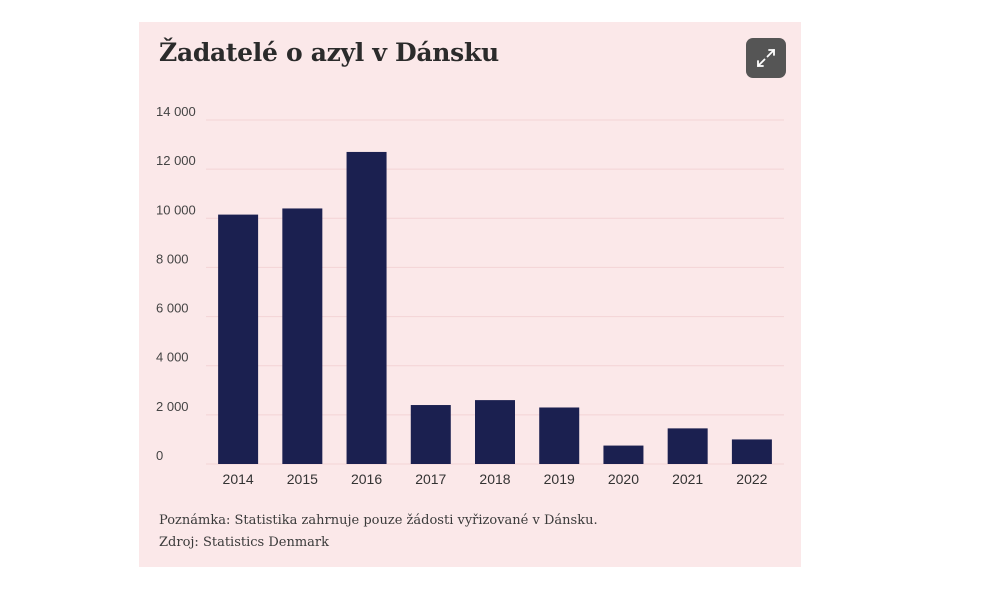  Describe the element at coordinates (172, 258) in the screenshot. I see `y-tick-label: 8 000` at that location.